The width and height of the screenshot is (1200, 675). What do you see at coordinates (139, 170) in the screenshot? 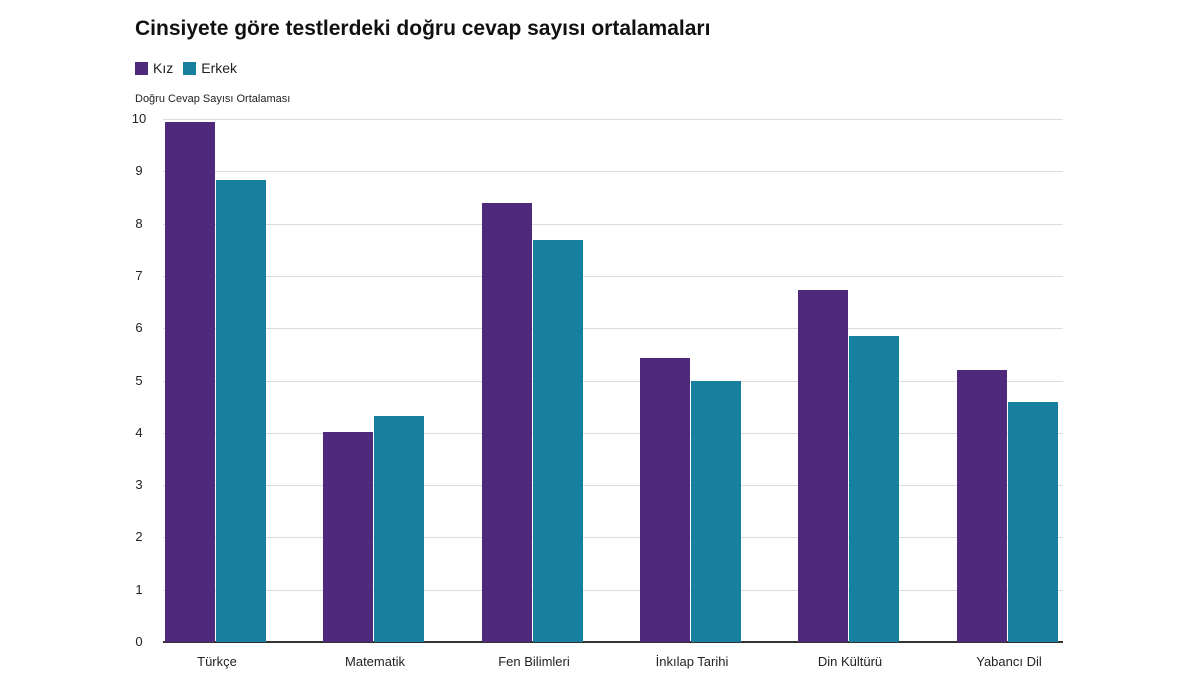
I see `y-tick-label: 9` at bounding box center [139, 170].